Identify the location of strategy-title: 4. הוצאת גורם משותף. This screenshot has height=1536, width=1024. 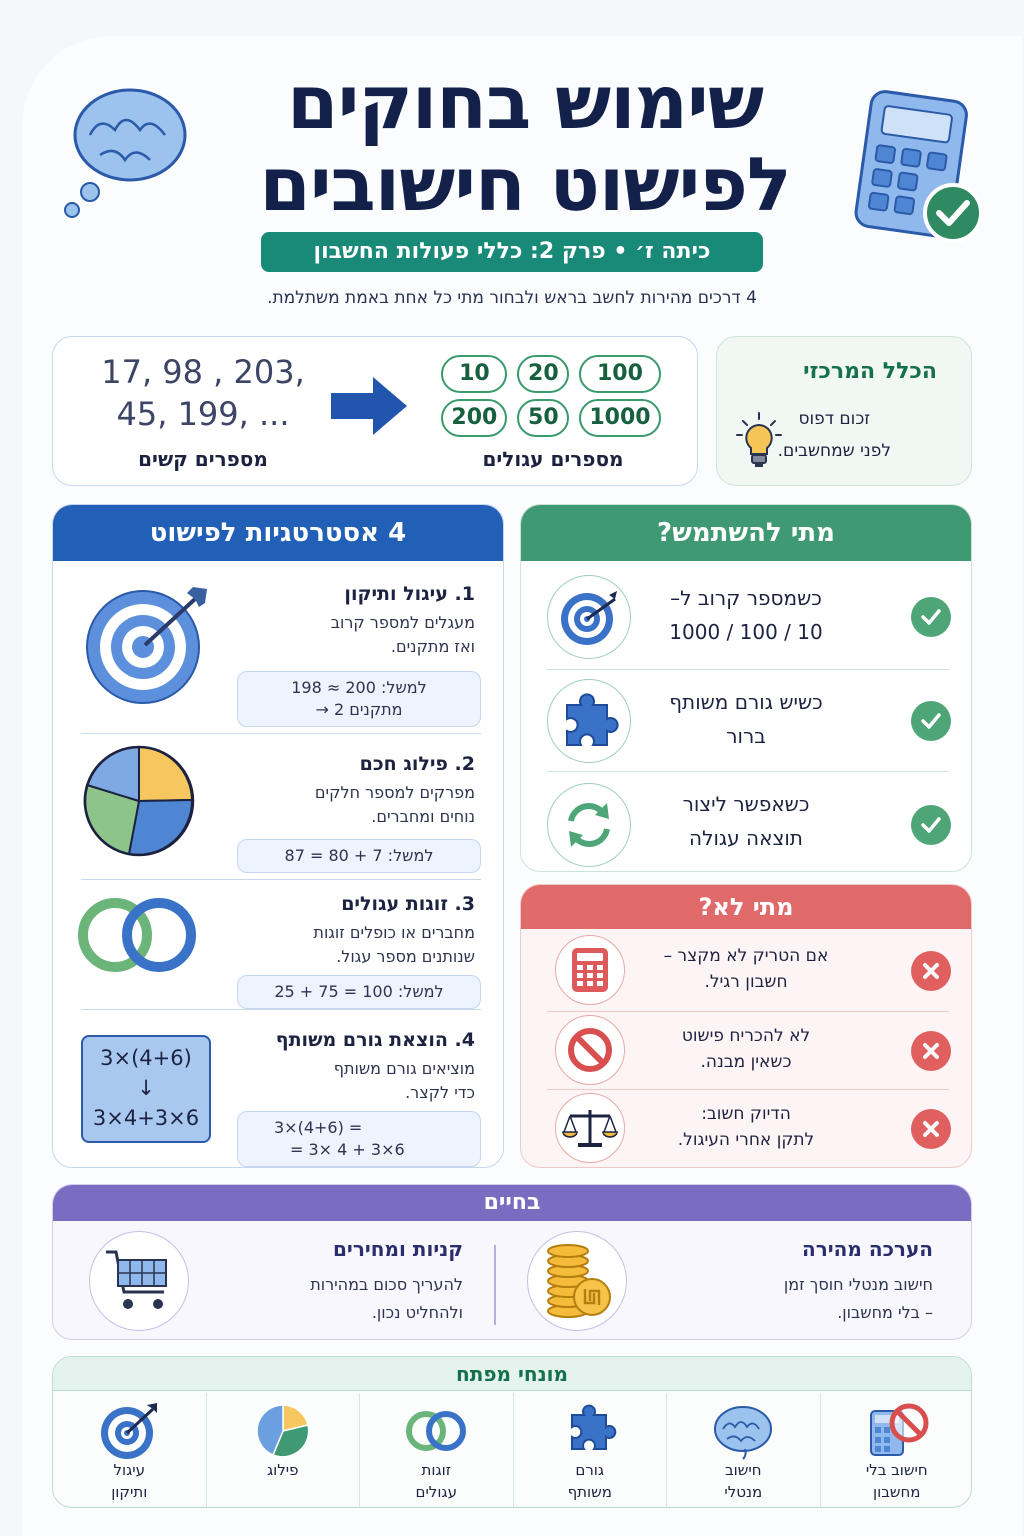
(375, 1040).